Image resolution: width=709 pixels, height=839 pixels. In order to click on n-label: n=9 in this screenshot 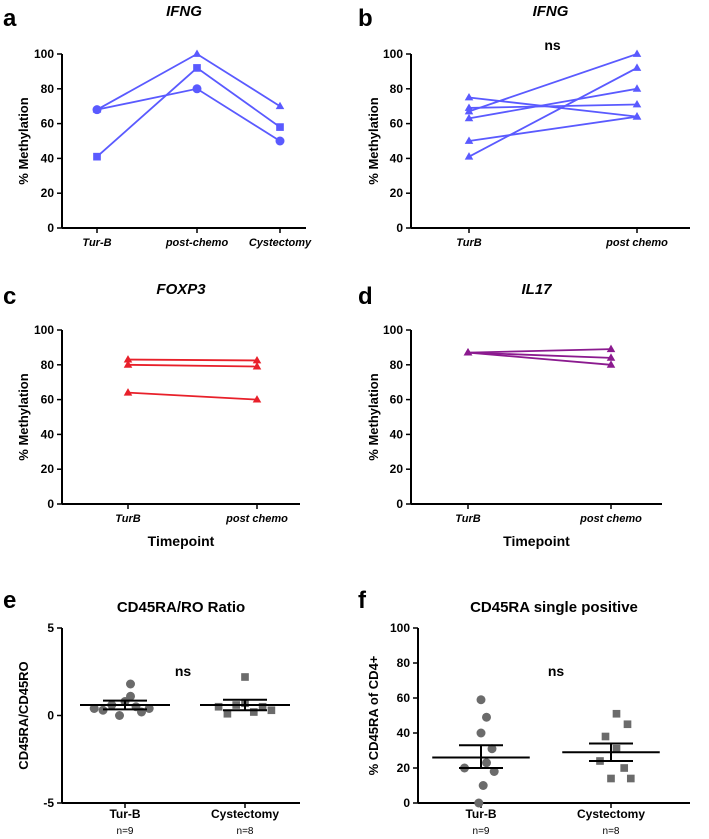, I will do `click(481, 831)`.